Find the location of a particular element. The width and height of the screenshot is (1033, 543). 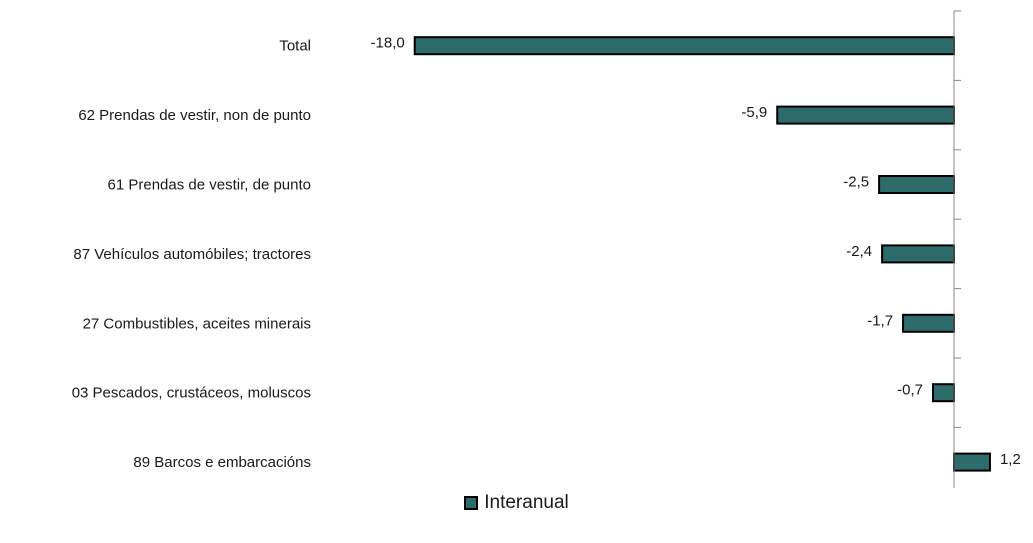

category-label: 89 Barcos e embarcacións is located at coordinates (222, 462).